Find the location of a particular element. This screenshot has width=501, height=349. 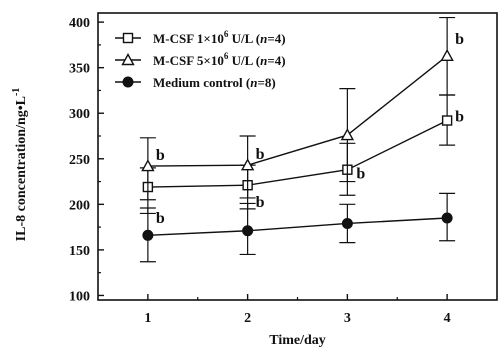

x-tick-label: 4 is located at coordinates (447, 318).